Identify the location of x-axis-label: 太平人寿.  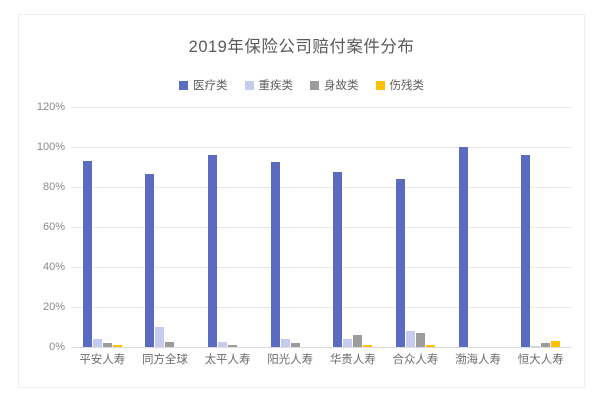
(227, 360).